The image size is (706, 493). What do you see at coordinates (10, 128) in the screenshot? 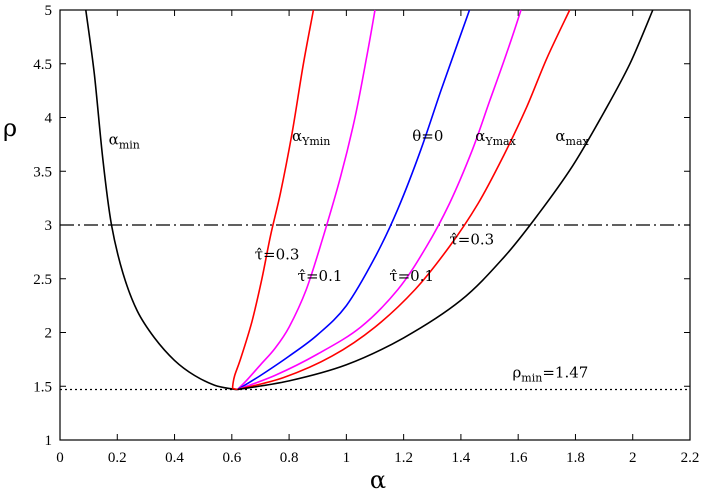
I see `y-axis-label: ρ` at bounding box center [10, 128].